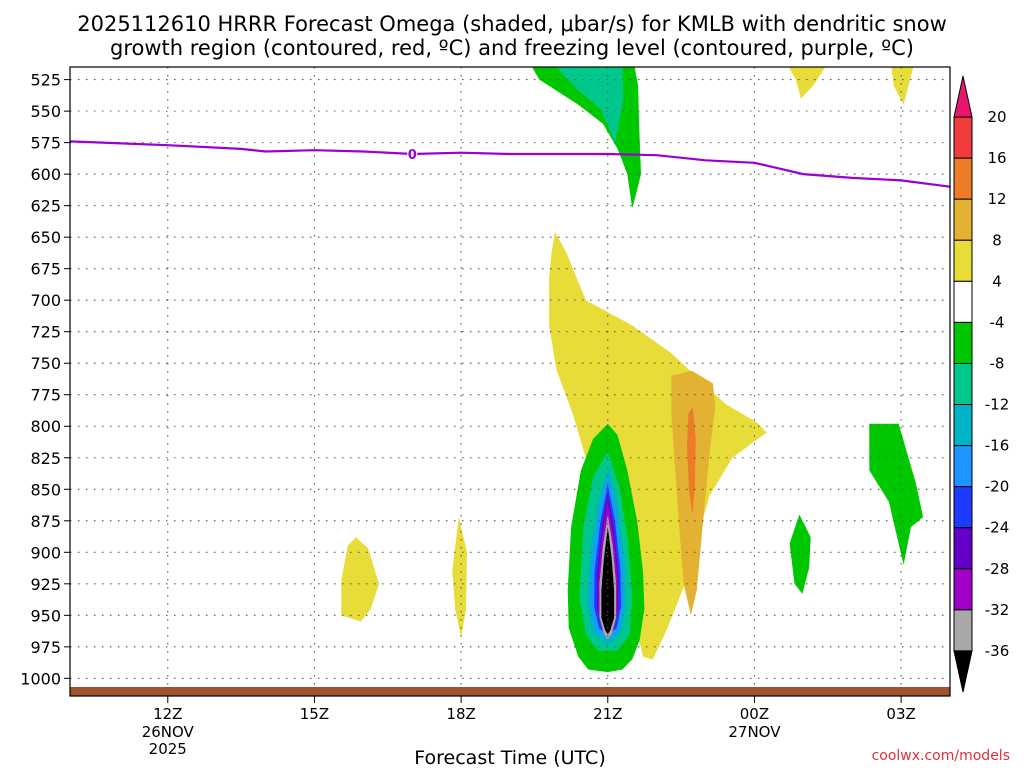  What do you see at coordinates (460, 714) in the screenshot?
I see `x-tick-label: 18Z` at bounding box center [460, 714].